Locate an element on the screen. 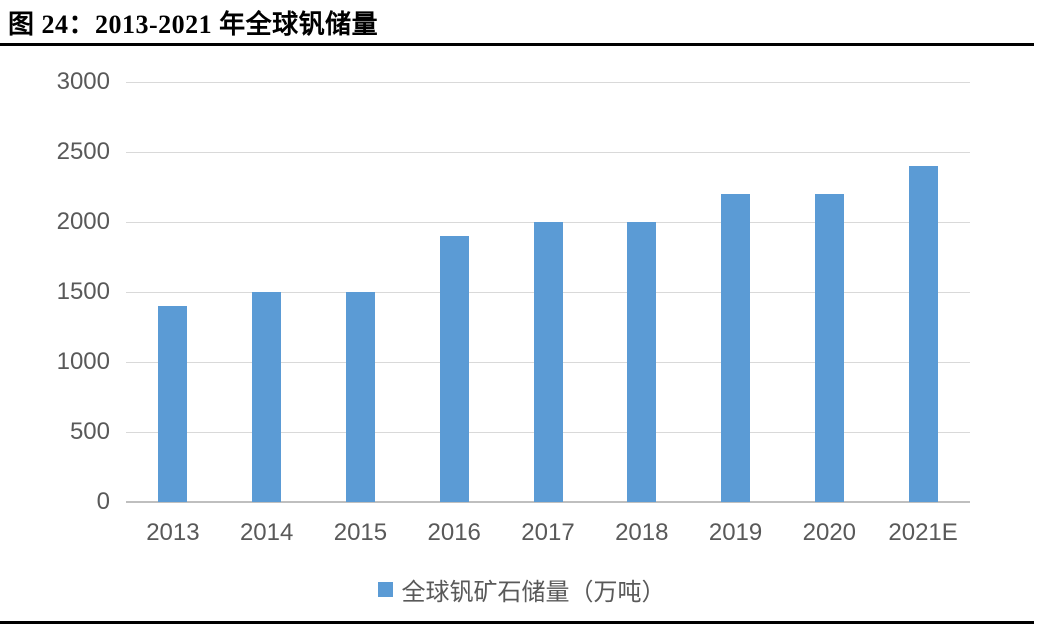  x-tick-label-2014: 2014 is located at coordinates (266, 532).